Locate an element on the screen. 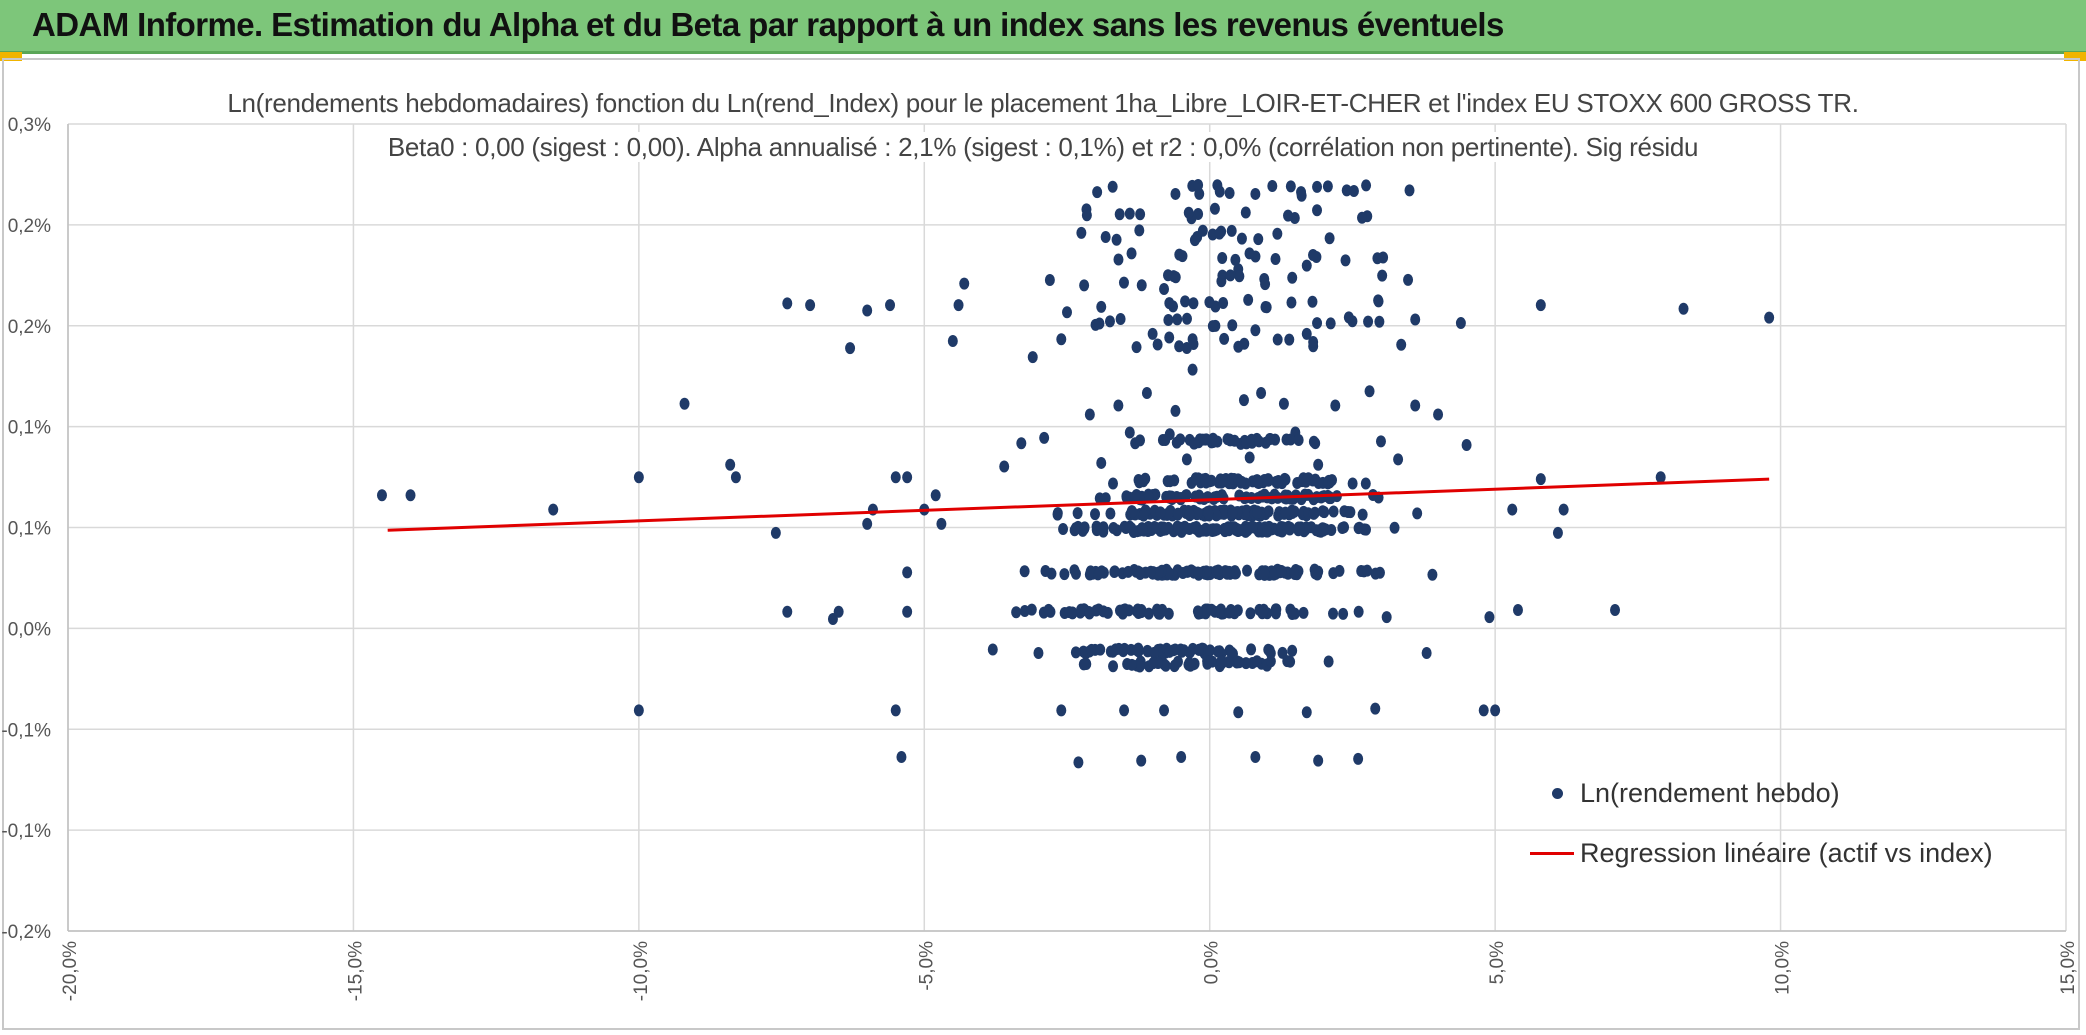  regression-line is located at coordinates (1078, 504).